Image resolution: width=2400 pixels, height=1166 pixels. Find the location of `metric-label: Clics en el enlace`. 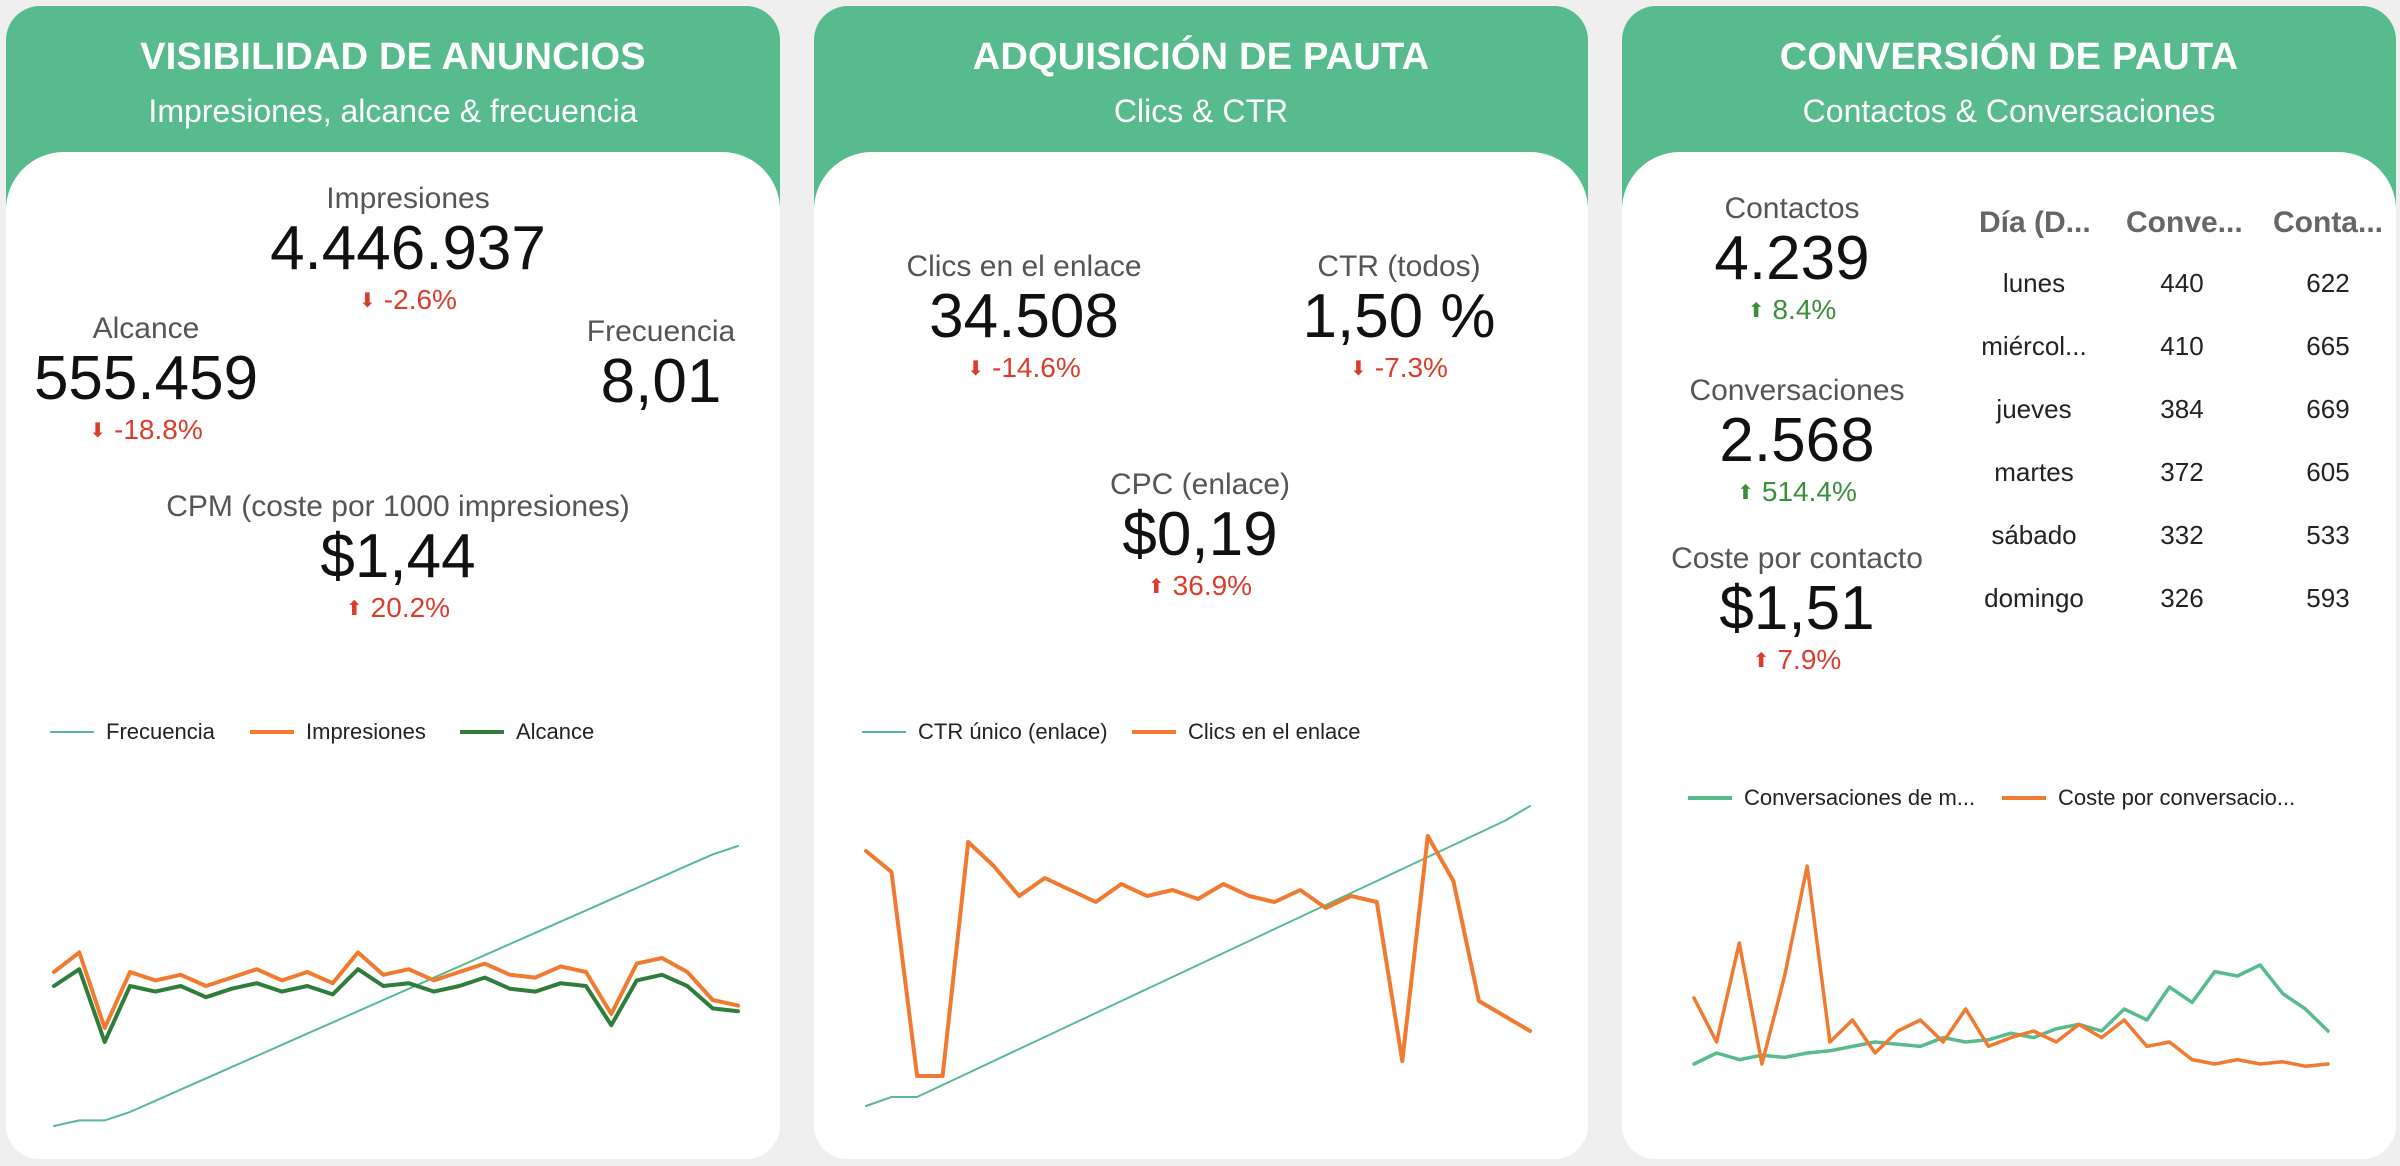

metric-label: Clics en el enlace is located at coordinates (1024, 266).